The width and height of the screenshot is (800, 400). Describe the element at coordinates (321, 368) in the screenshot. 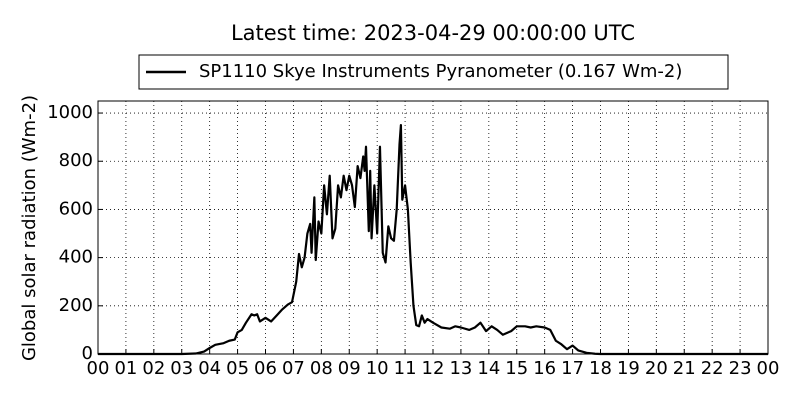

I see `x-tick-label: 08` at that location.